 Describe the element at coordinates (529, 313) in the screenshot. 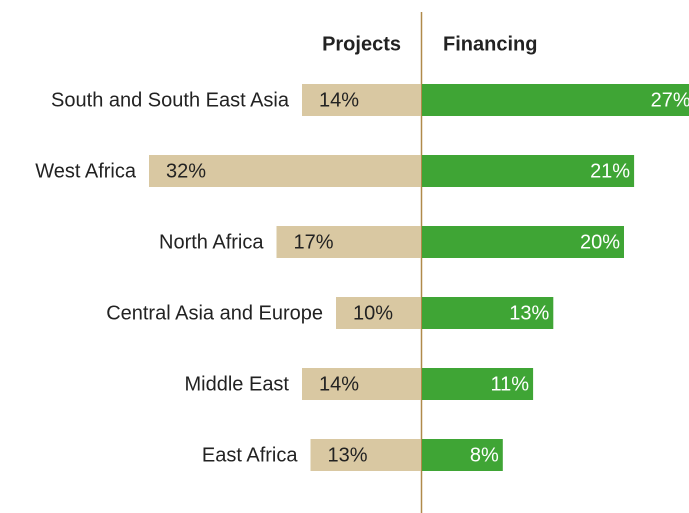

I see `financing-label: 13%` at that location.